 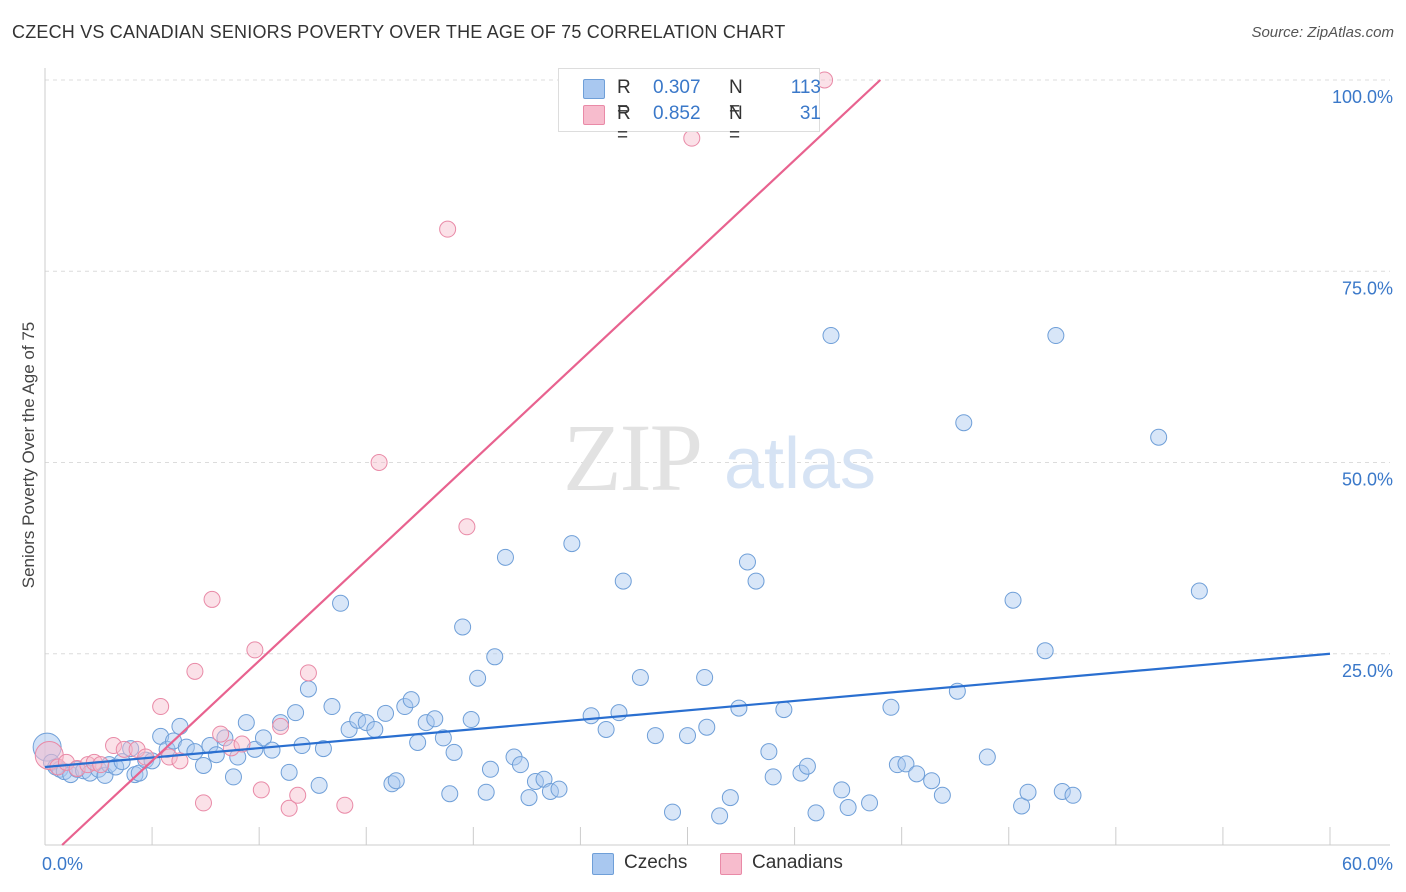 What do you see at coordinates (800, 464) in the screenshot?
I see `watermark-atlas: atlas` at bounding box center [800, 464].